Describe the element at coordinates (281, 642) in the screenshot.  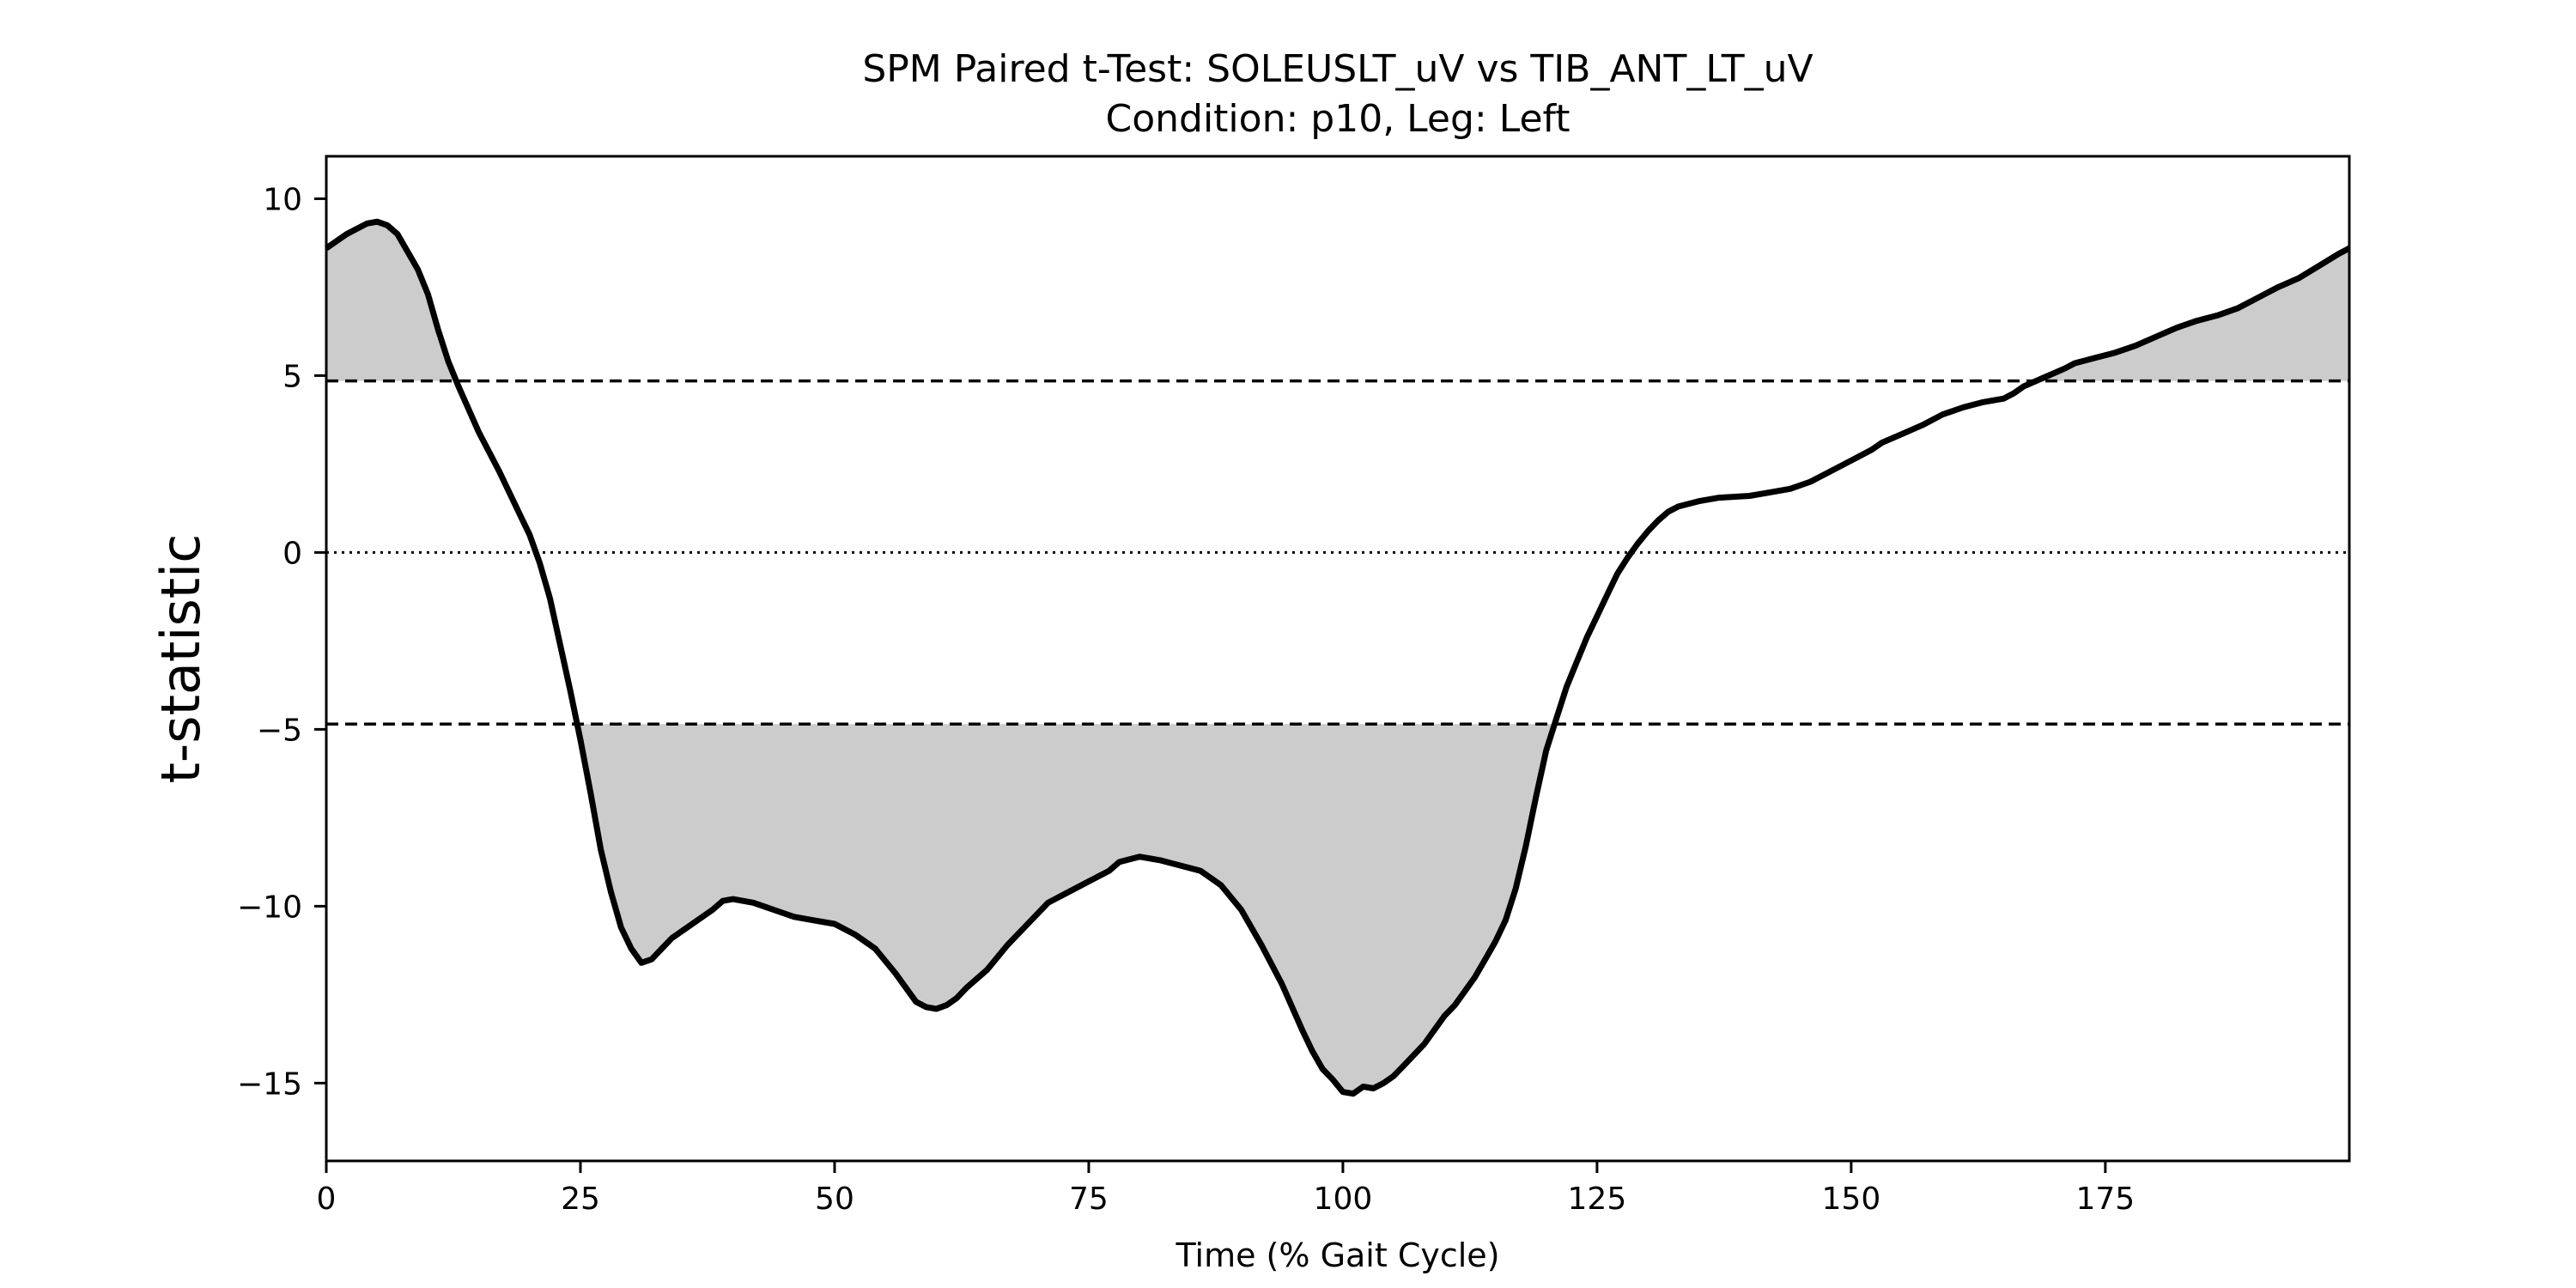
I see `y-axis: 10 5 0 −5 −10 −15` at that location.